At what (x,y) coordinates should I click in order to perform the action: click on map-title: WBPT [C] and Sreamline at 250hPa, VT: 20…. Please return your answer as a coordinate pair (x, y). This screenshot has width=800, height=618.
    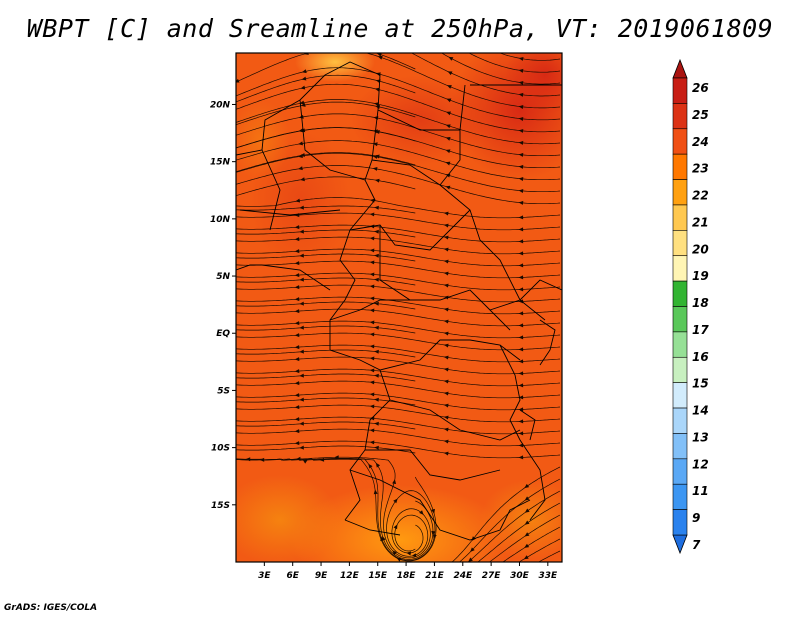
    Looking at the image, I should click on (400, 28).